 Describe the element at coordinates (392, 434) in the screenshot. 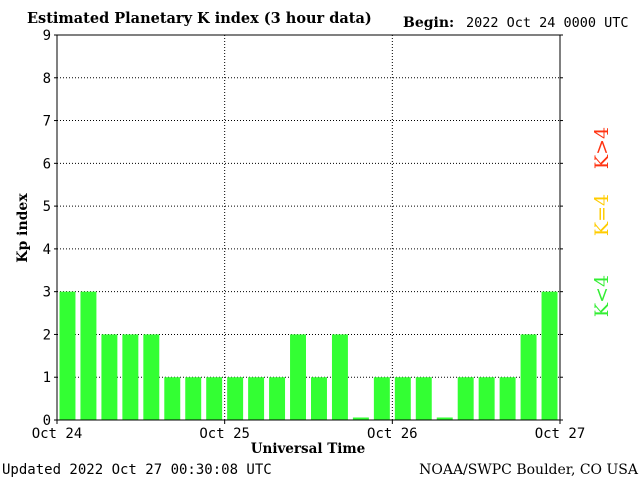

I see `x-tick-label: Oct 26` at that location.